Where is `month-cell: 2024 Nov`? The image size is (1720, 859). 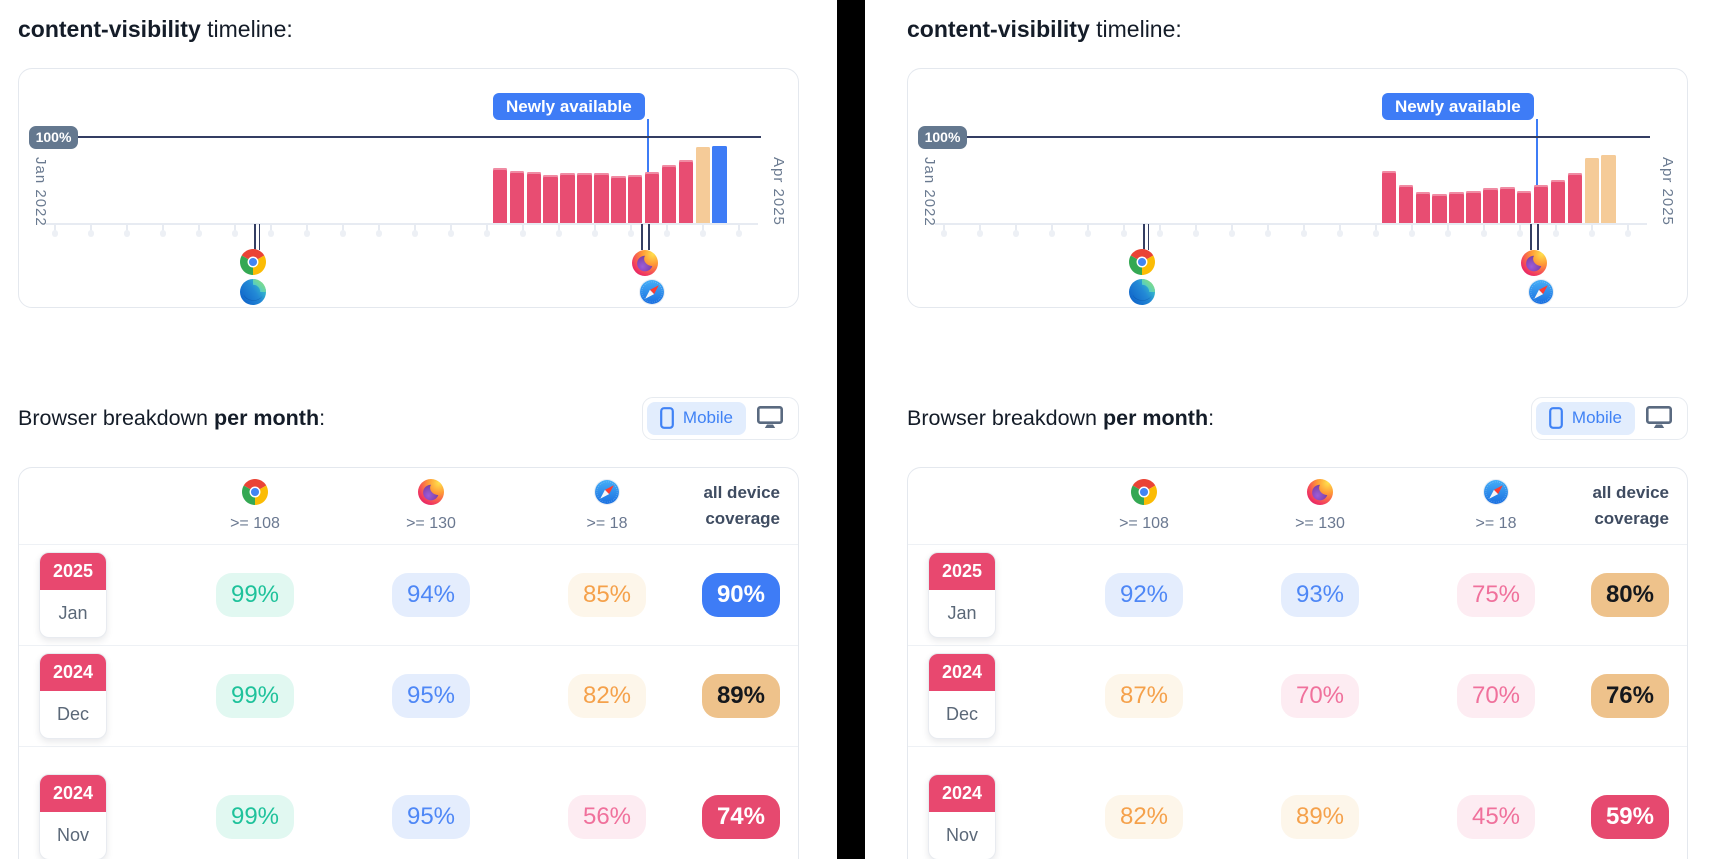 month-cell: 2024 Nov is located at coordinates (93, 816).